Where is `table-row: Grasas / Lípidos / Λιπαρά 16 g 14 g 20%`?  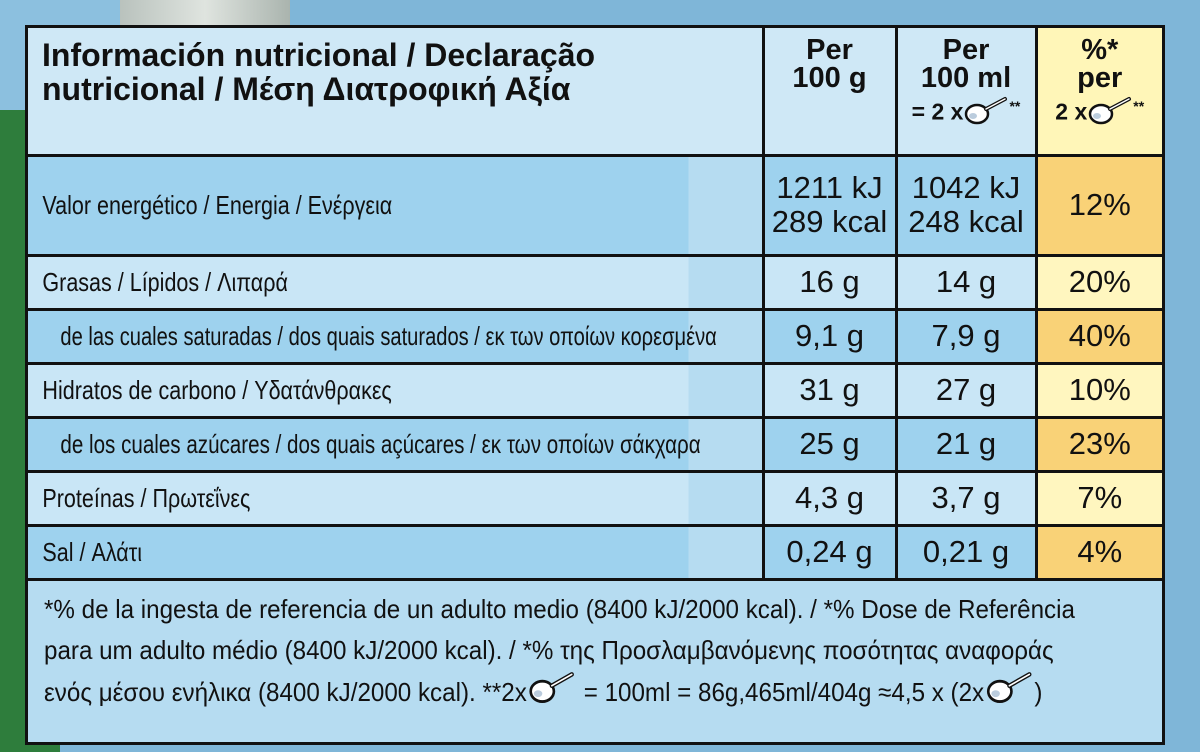
table-row: Grasas / Lípidos / Λιπαρά 16 g 14 g 20% is located at coordinates (595, 282).